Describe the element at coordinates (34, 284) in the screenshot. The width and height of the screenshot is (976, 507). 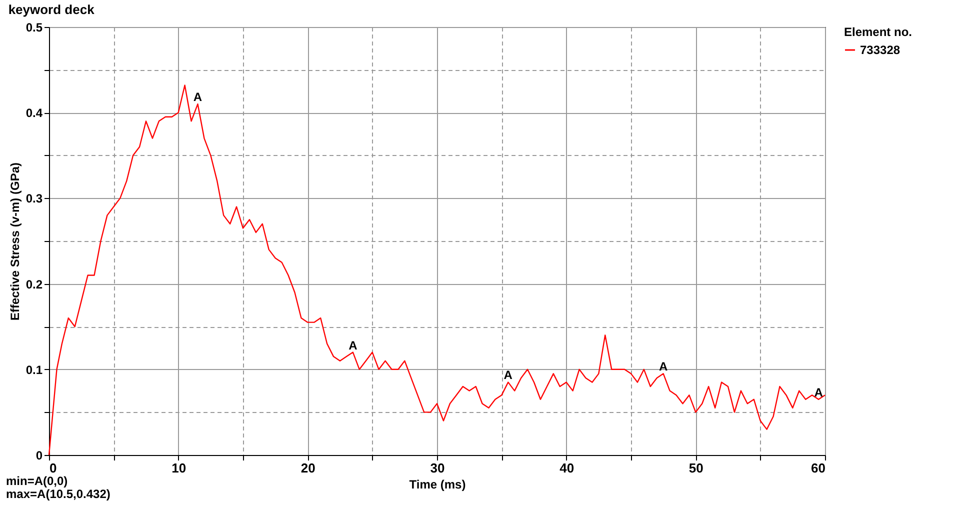
I see `y-tick-label: 0.2` at that location.